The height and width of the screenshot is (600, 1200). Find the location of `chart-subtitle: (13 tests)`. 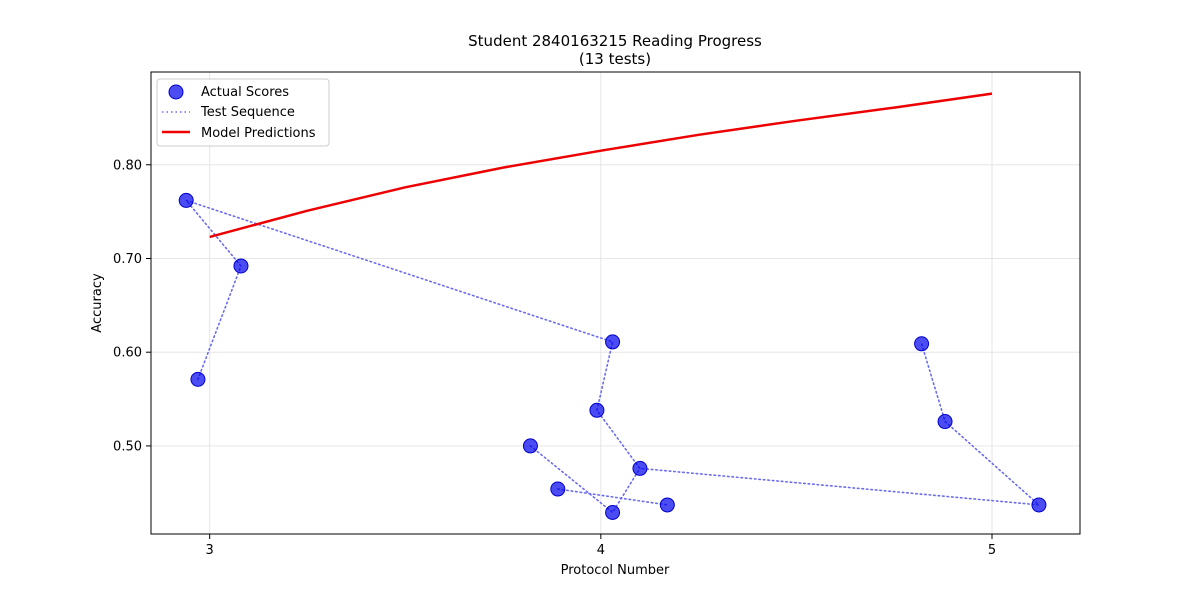

chart-subtitle: (13 tests) is located at coordinates (615, 59).